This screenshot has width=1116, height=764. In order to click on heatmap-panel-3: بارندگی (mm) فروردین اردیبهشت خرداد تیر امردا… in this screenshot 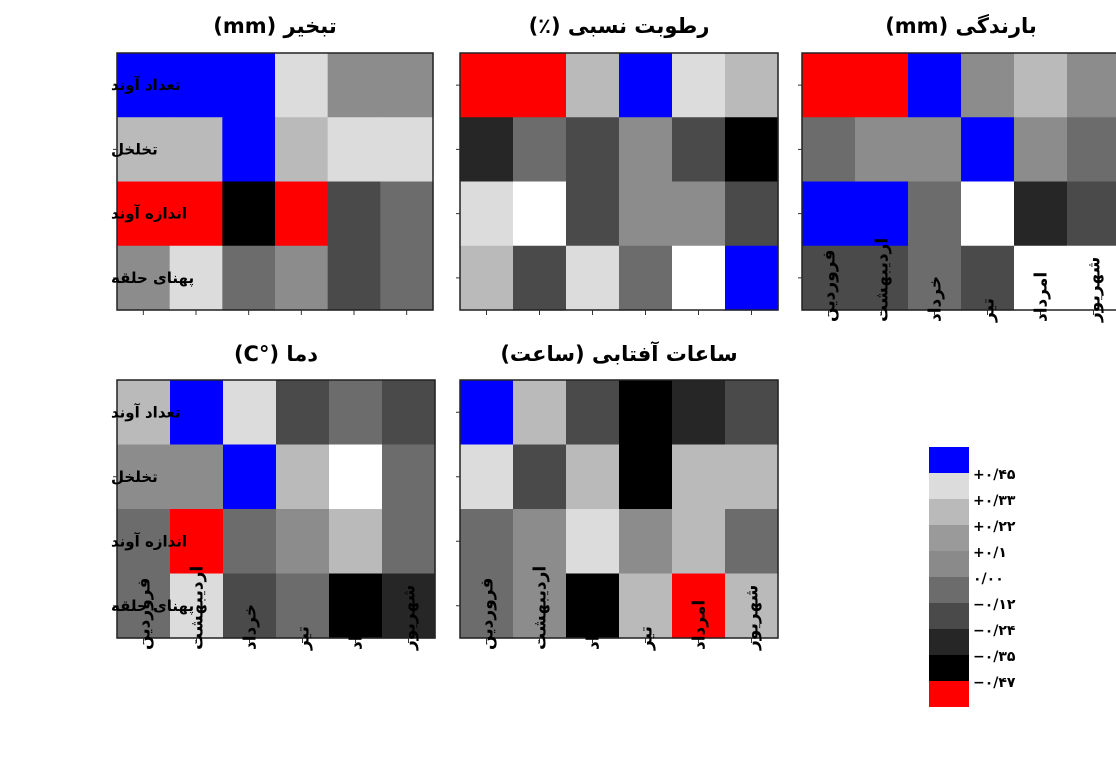, I will do `click(957, 168)`.